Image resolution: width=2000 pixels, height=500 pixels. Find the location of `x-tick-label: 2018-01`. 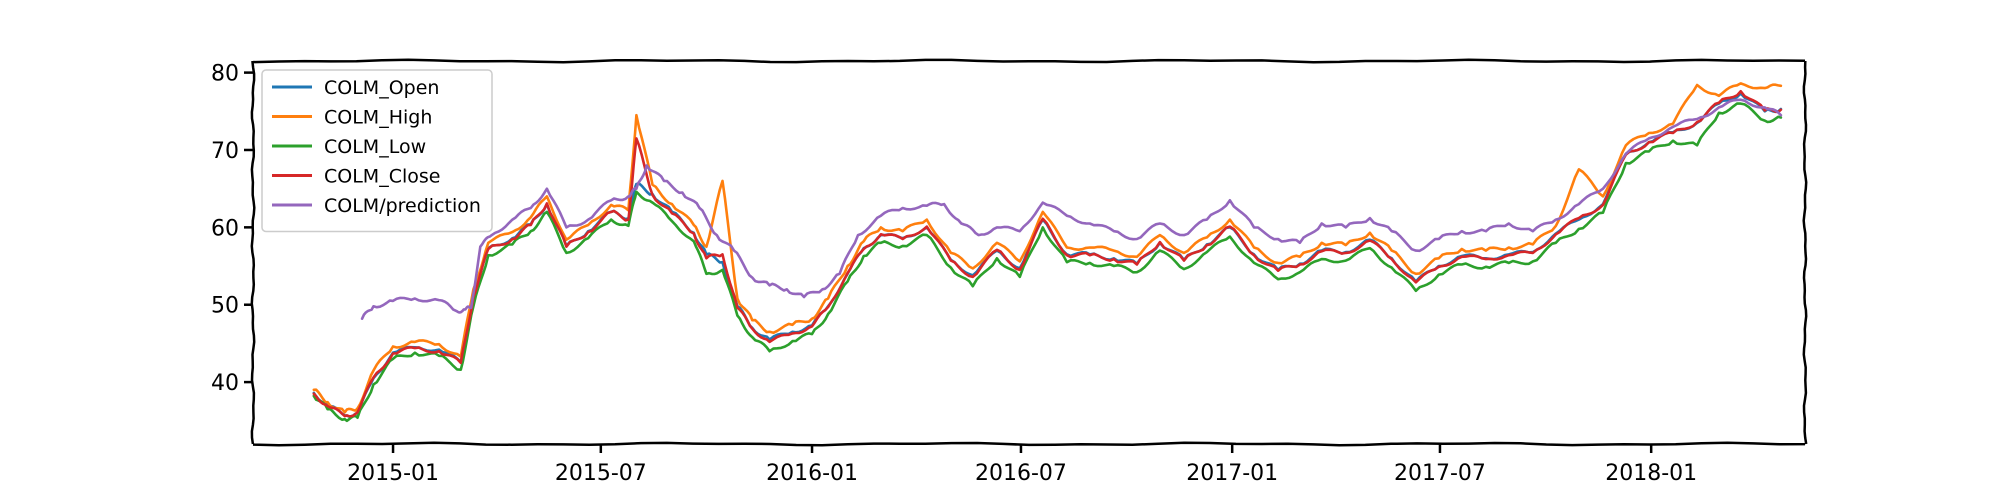

x-tick-label: 2018-01 is located at coordinates (1651, 473).